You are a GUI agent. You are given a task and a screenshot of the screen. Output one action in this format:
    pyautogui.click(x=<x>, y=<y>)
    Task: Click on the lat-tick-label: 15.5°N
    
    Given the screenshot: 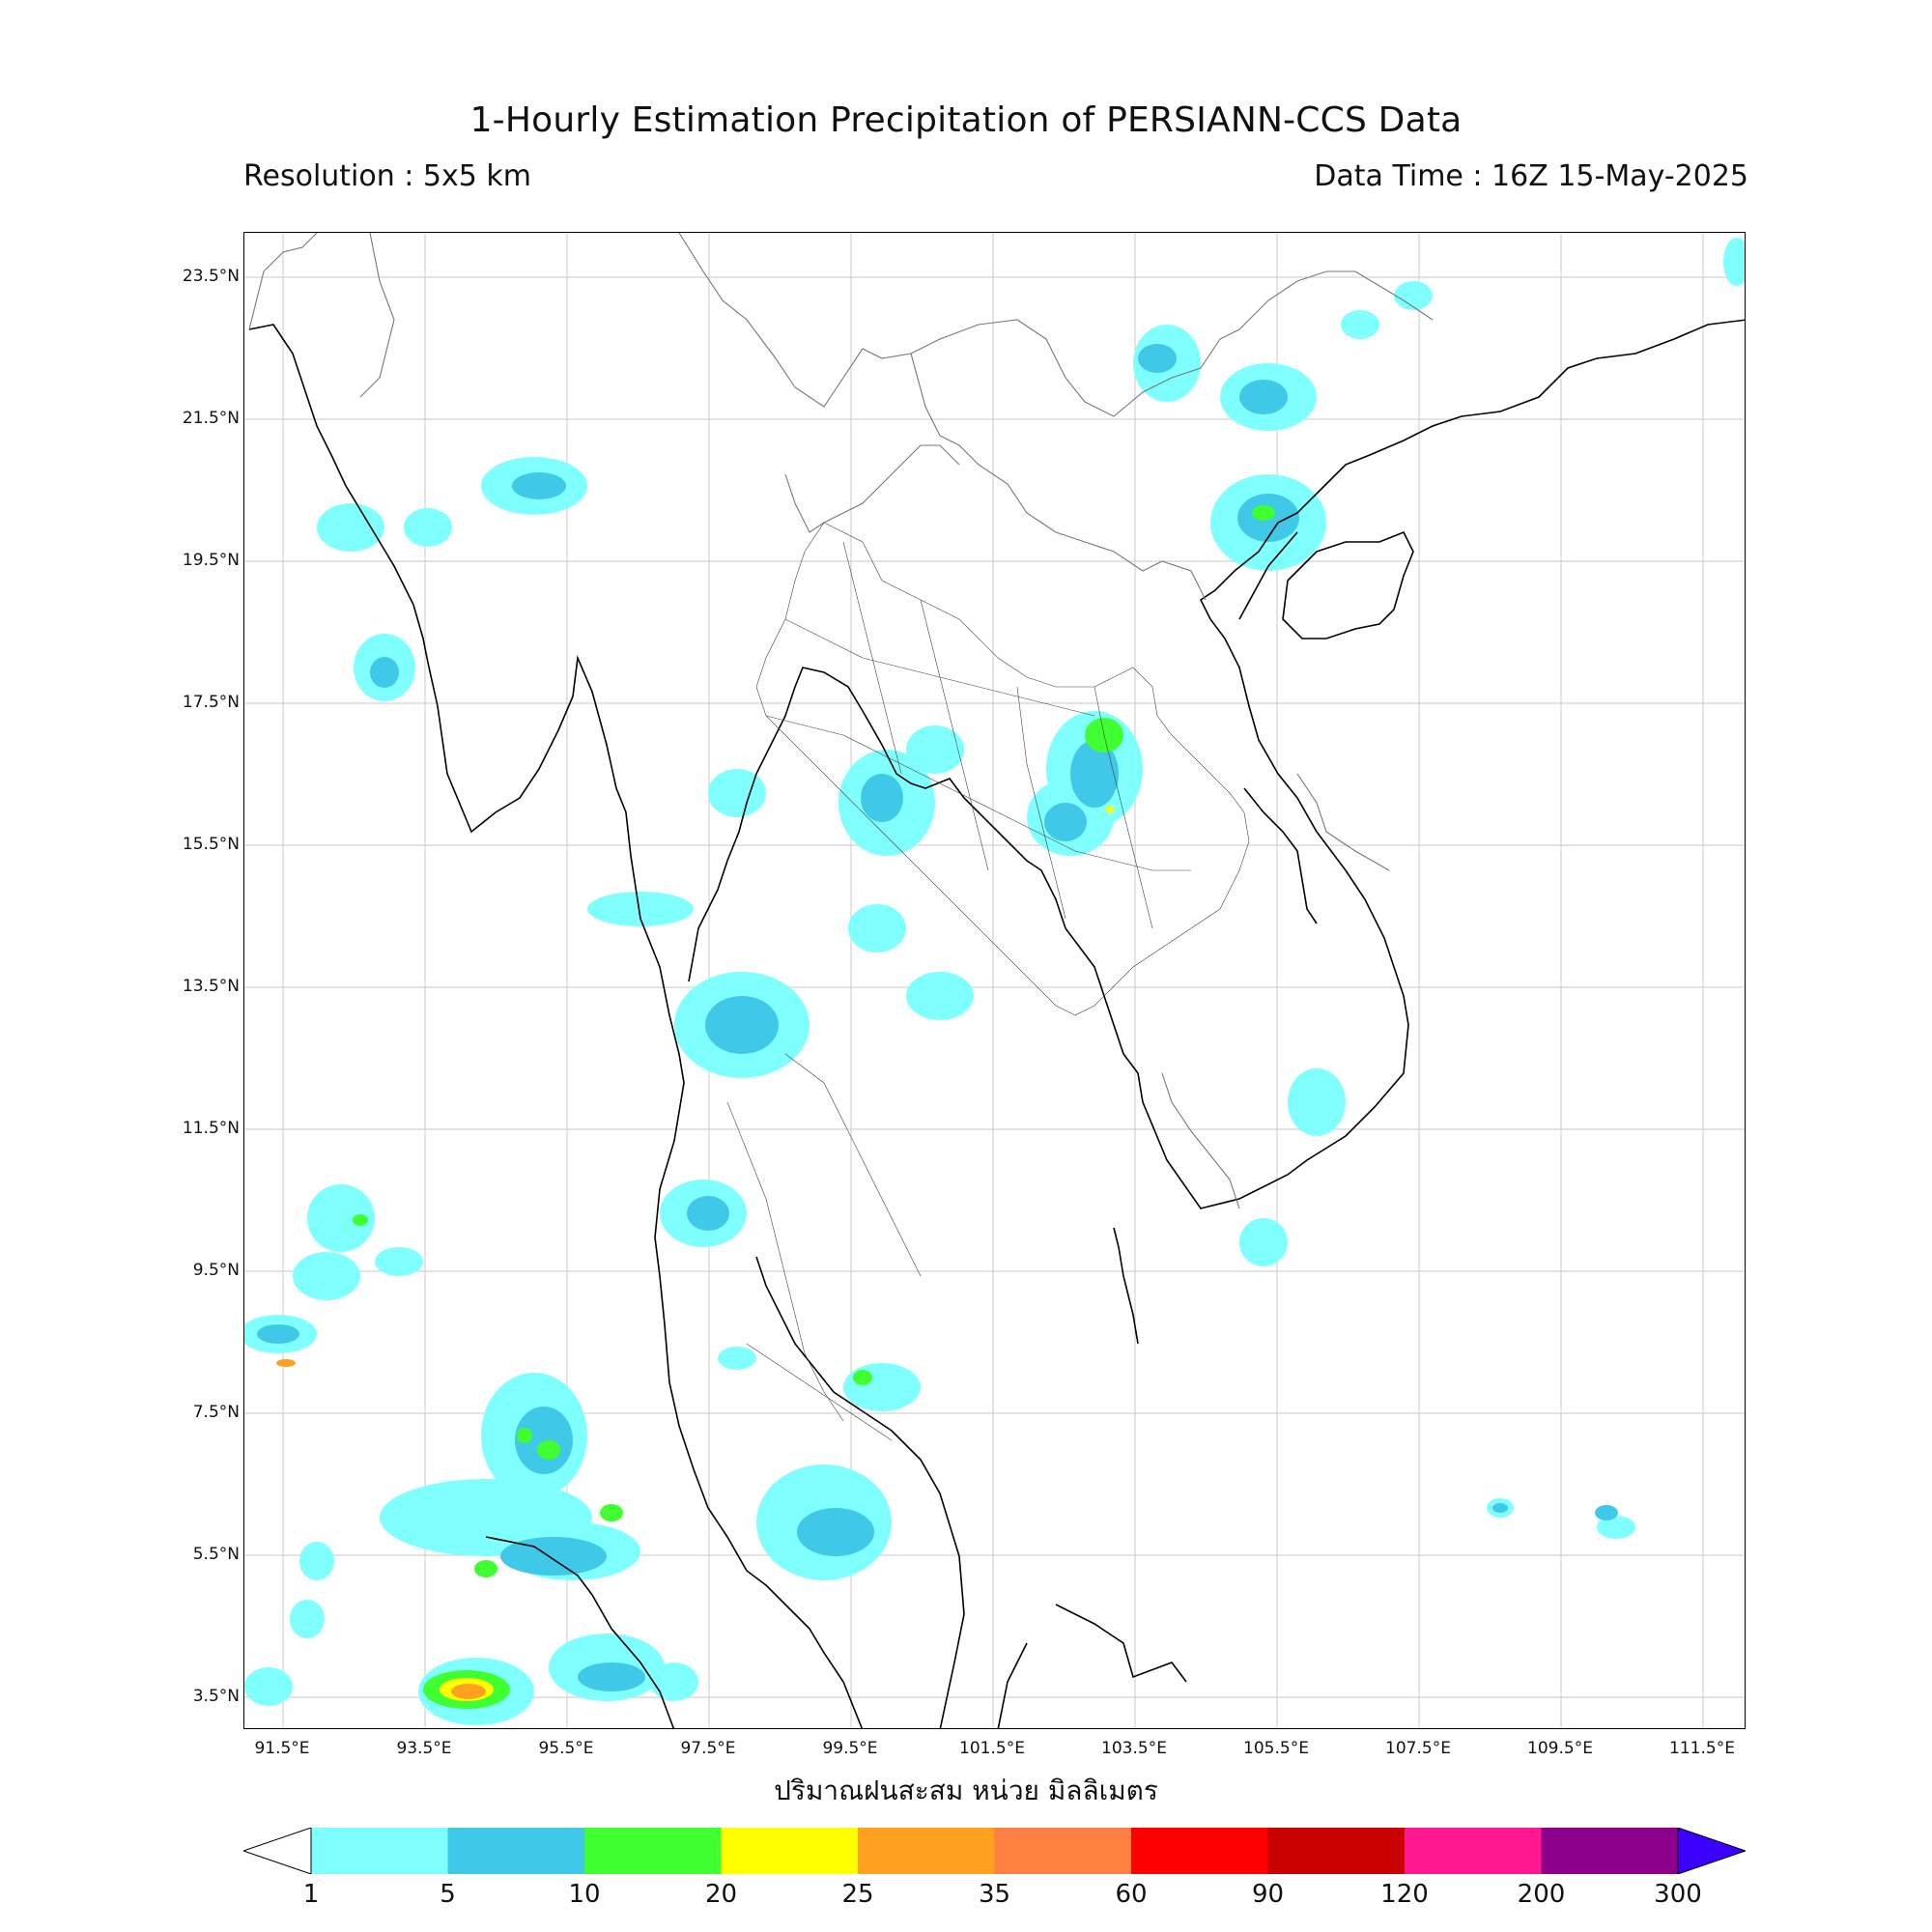 What is the action you would take?
    pyautogui.click(x=211, y=844)
    